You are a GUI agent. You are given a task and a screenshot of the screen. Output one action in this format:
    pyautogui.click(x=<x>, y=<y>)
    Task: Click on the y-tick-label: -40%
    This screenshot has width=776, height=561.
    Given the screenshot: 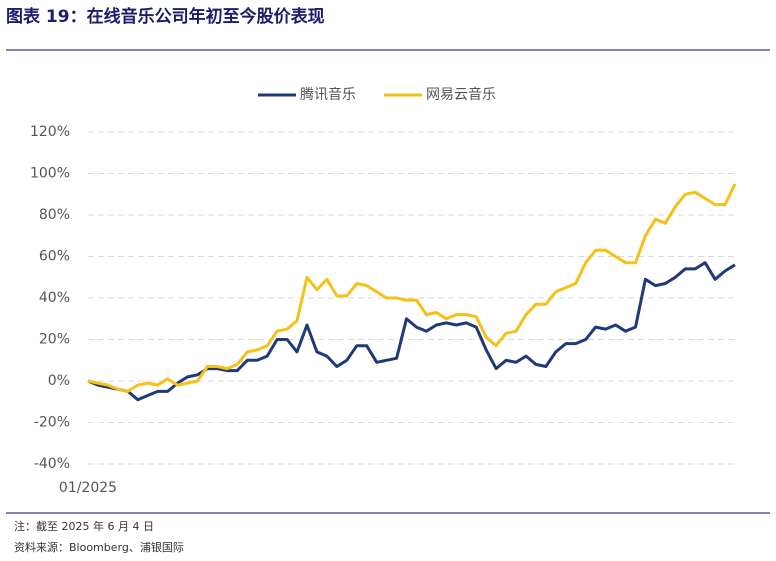 What is the action you would take?
    pyautogui.click(x=52, y=464)
    